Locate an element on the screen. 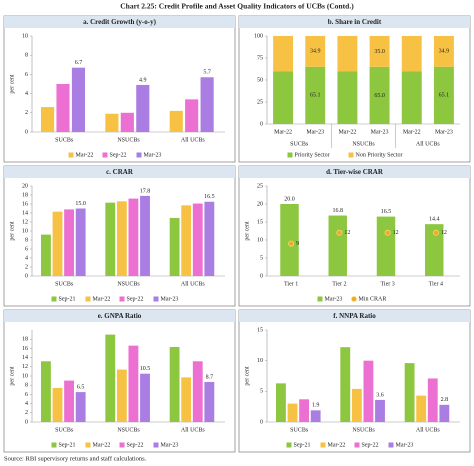 The width and height of the screenshot is (474, 466). x-tick-label: Tier 4 is located at coordinates (436, 284).